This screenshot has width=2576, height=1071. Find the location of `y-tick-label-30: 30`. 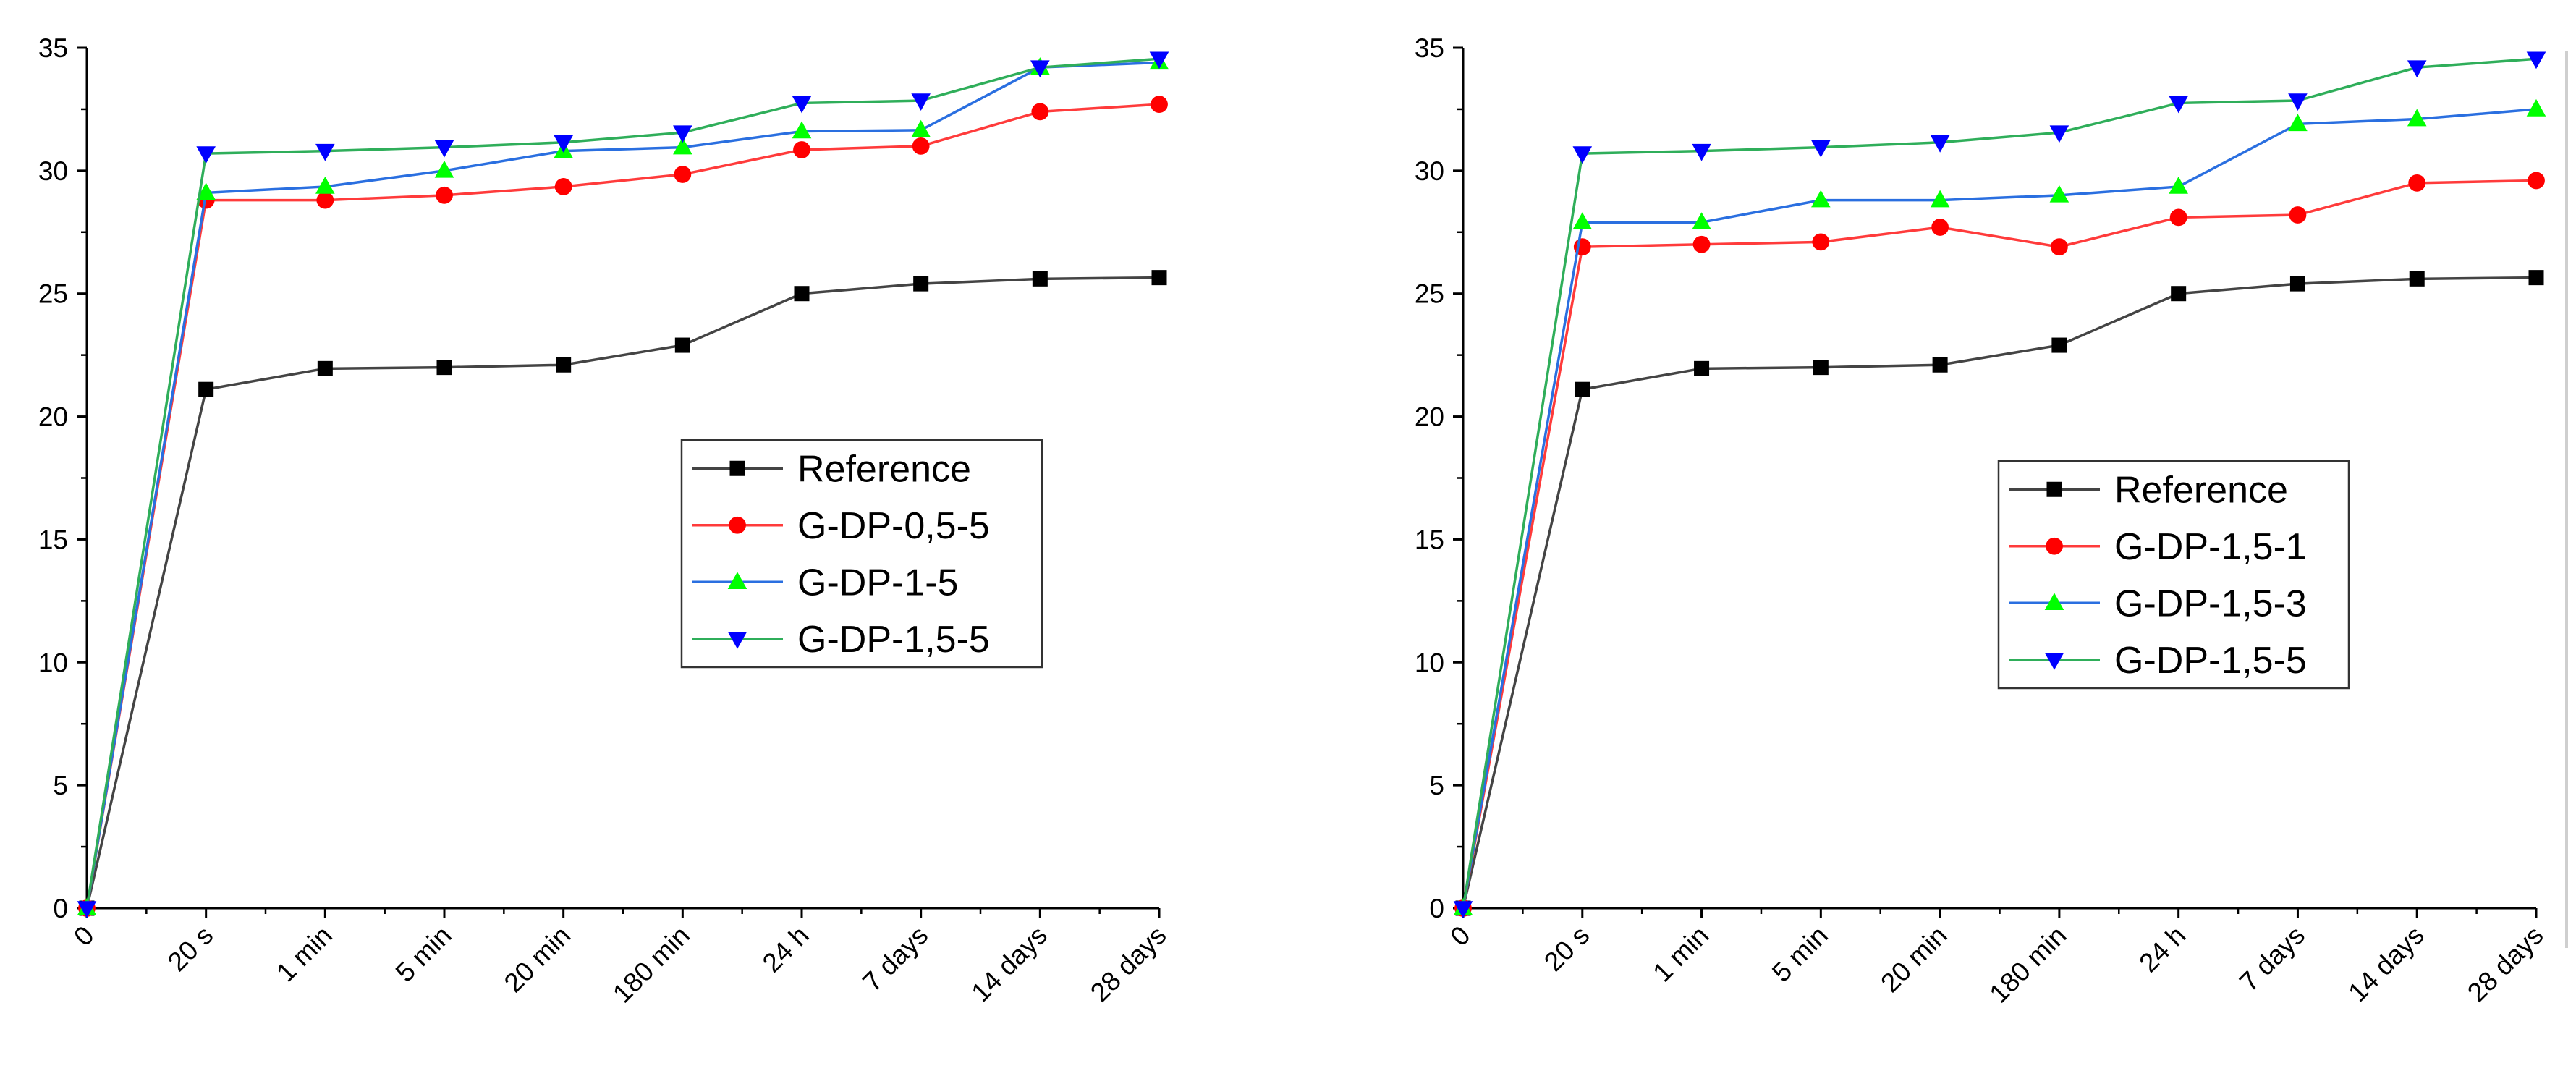

y-tick-label-30: 30 is located at coordinates (53, 171).